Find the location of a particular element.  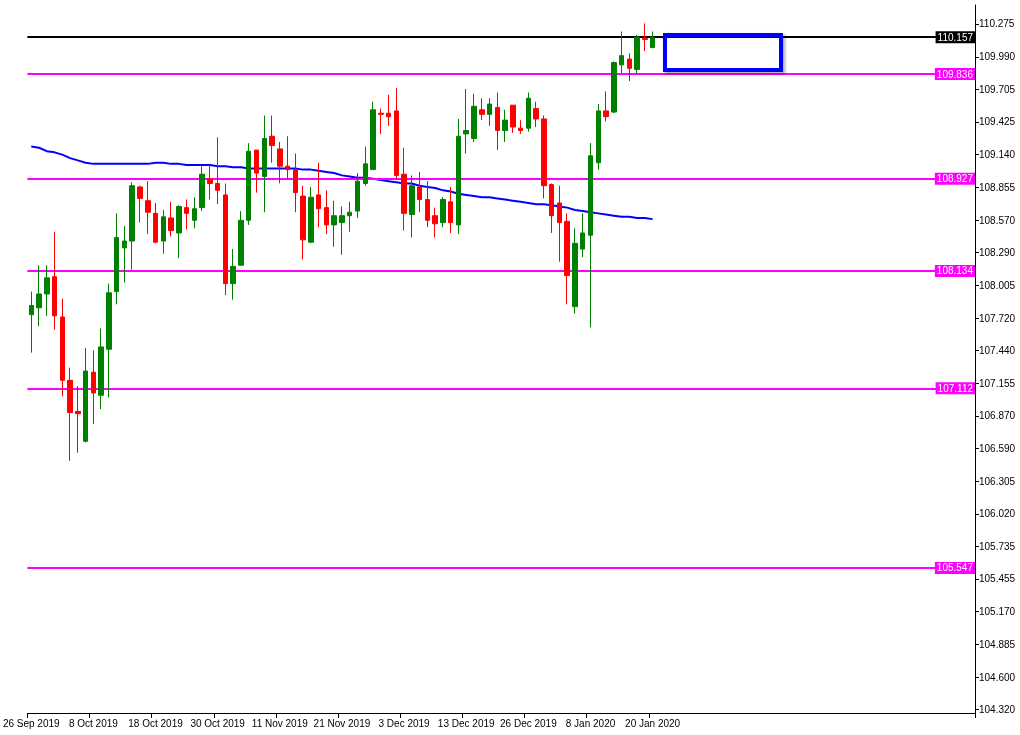

y-tick-label: 105.170 is located at coordinates (997, 612).